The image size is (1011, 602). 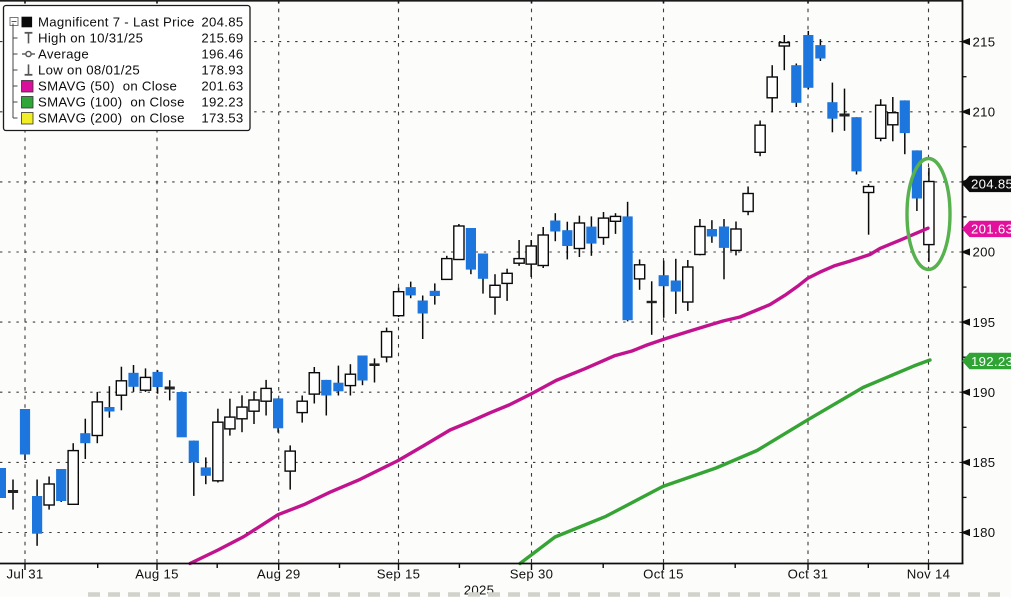 I want to click on svg-text: 178.93, so click(x=222, y=70).